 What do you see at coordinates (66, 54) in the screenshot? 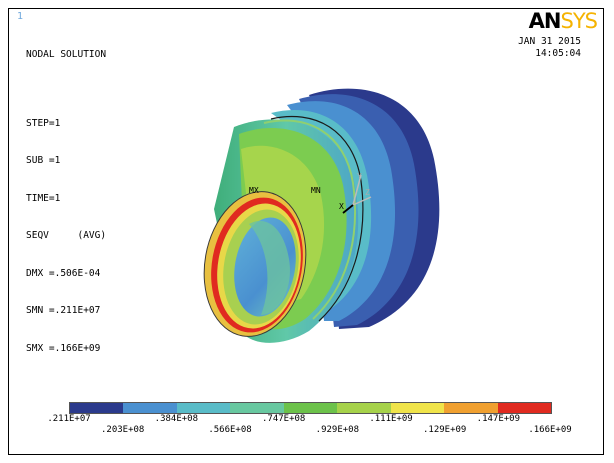
I see `solution-title: NODAL SOLUTION` at bounding box center [66, 54].